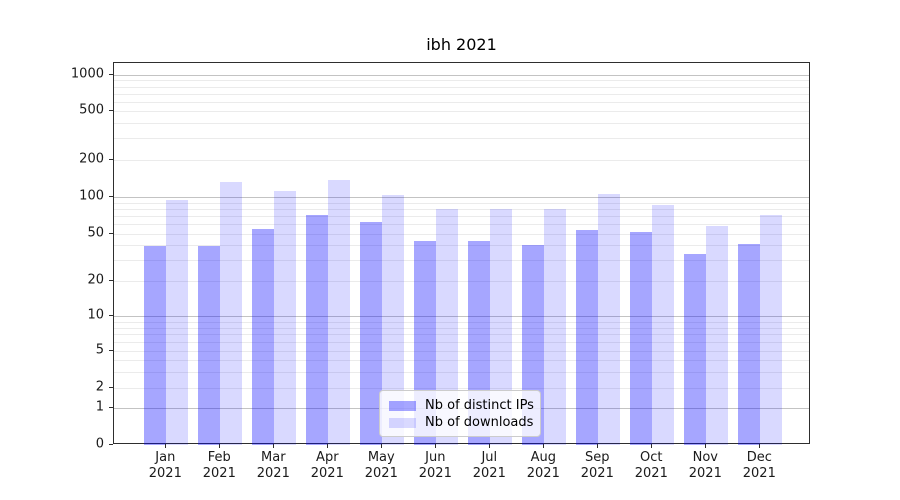 The image size is (900, 500). I want to click on x-tick-month: Mar, so click(273, 457).